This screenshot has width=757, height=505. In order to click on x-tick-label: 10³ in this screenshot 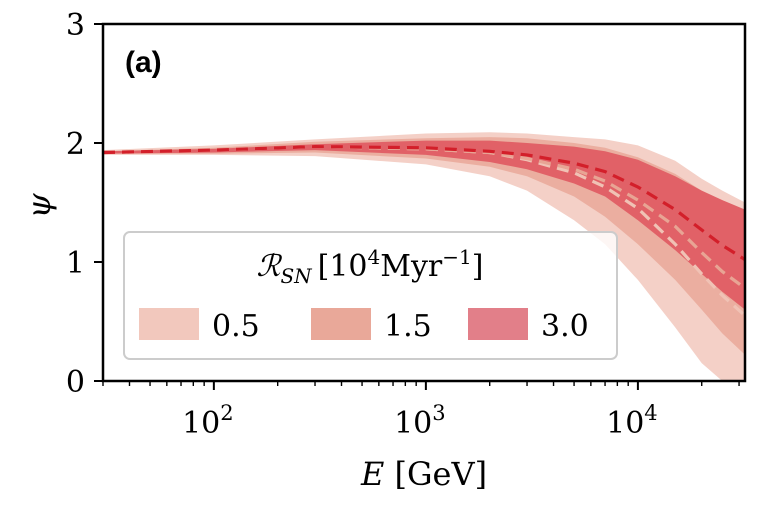, I will do `click(420, 421)`.